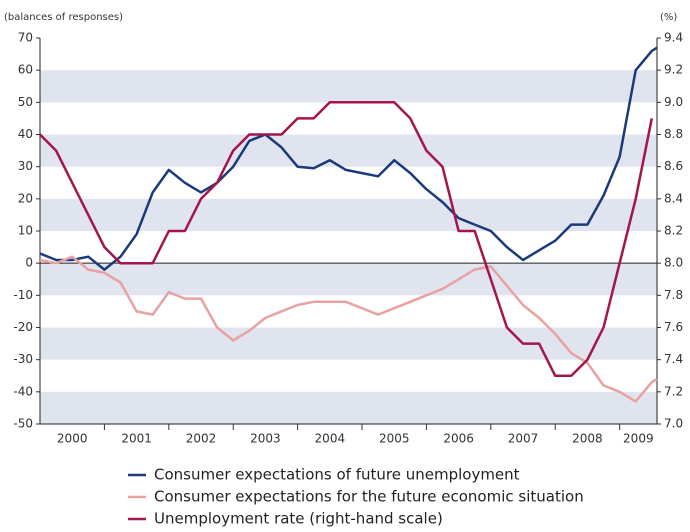 Image resolution: width=690 pixels, height=532 pixels. Describe the element at coordinates (673, 38) in the screenshot. I see `y2-tick-label: 9.4` at that location.